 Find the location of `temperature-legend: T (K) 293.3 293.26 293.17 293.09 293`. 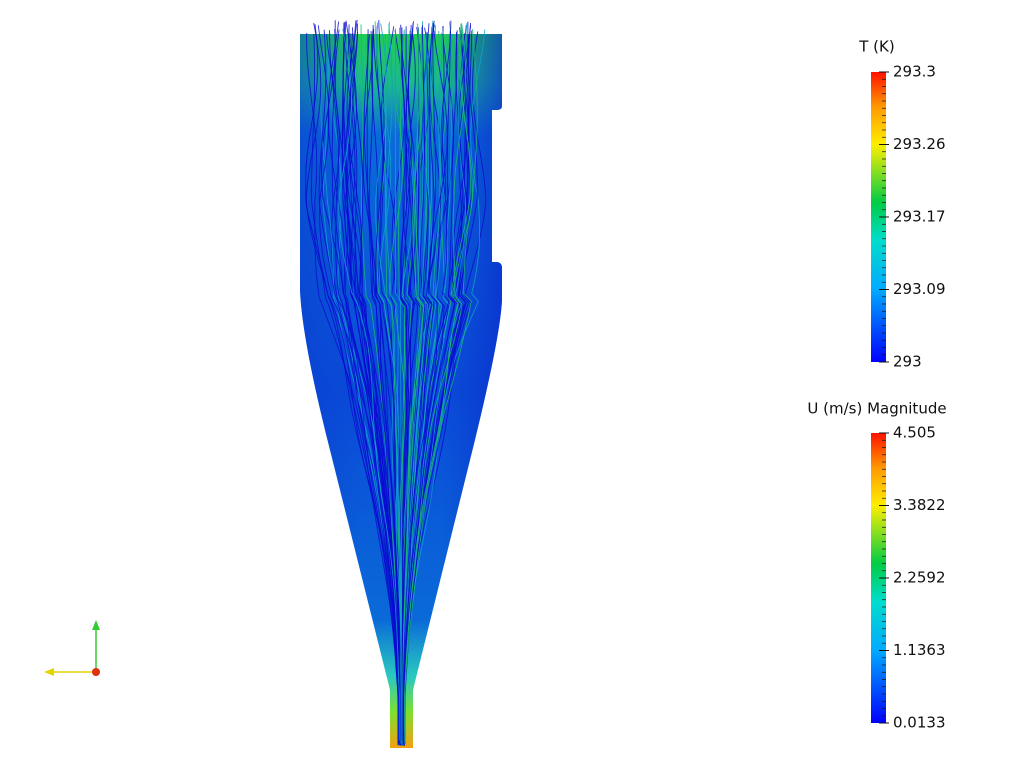

temperature-legend: T (K) 293.3 293.26 293.17 293.09 293 is located at coordinates (901, 204).